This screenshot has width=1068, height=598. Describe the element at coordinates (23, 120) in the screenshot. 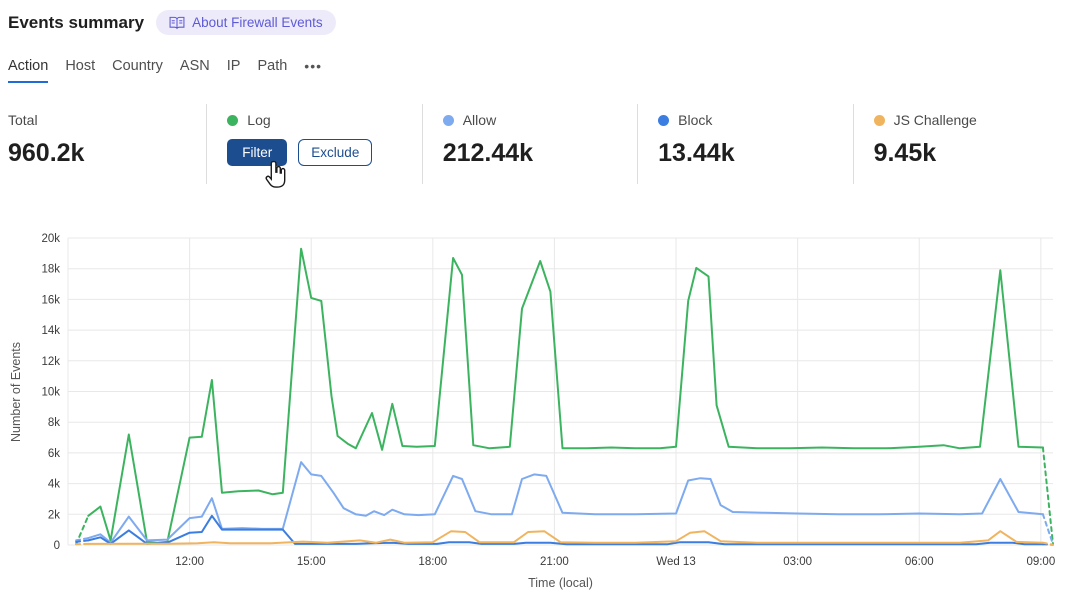

I see `total-label: Total` at that location.